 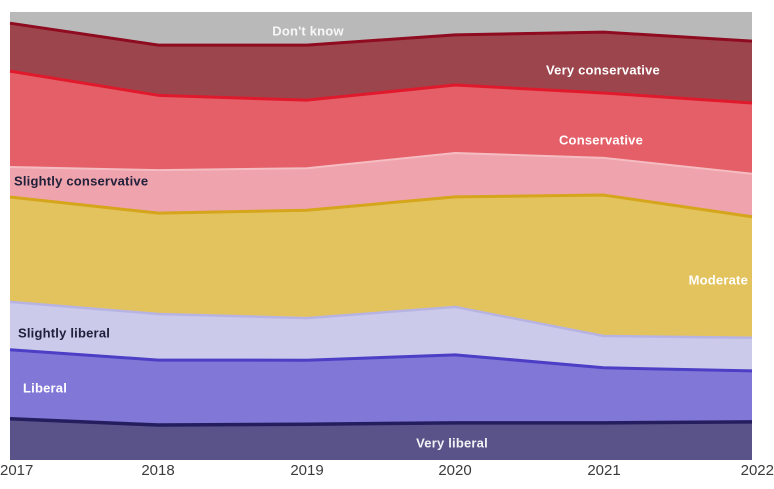 What do you see at coordinates (17, 470) in the screenshot?
I see `x-axis-tick-2017: 2017` at bounding box center [17, 470].